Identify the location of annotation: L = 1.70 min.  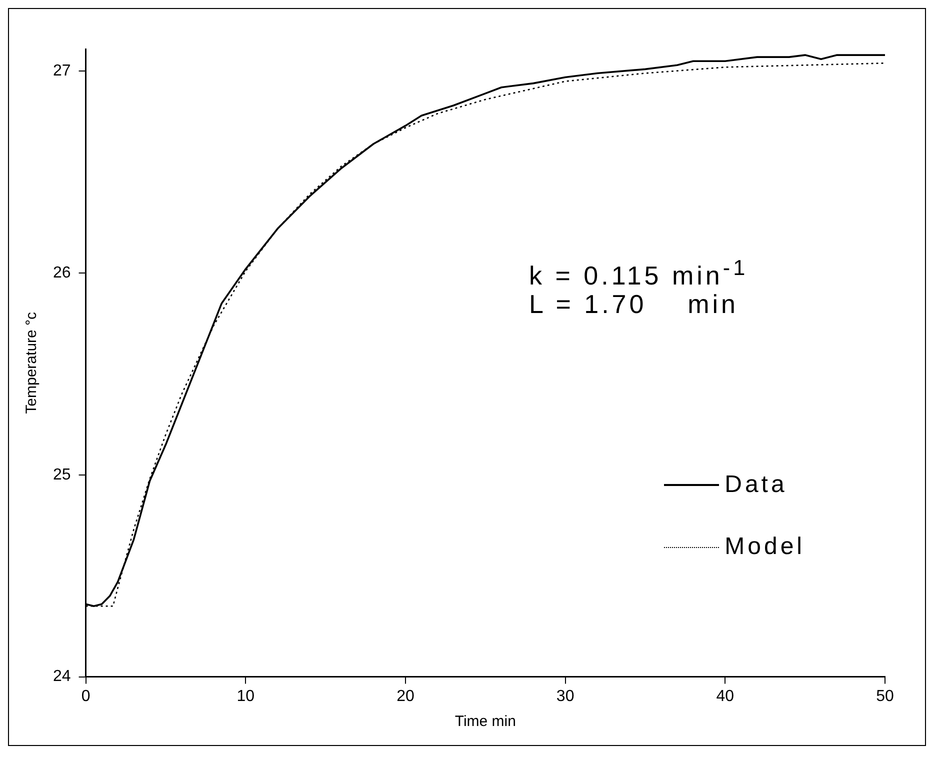
(634, 303).